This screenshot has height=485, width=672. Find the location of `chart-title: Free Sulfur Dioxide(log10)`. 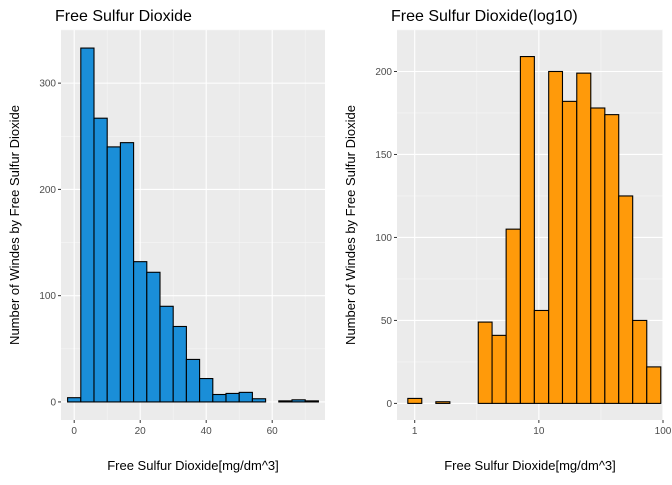

chart-title: Free Sulfur Dioxide(log10) is located at coordinates (484, 16).